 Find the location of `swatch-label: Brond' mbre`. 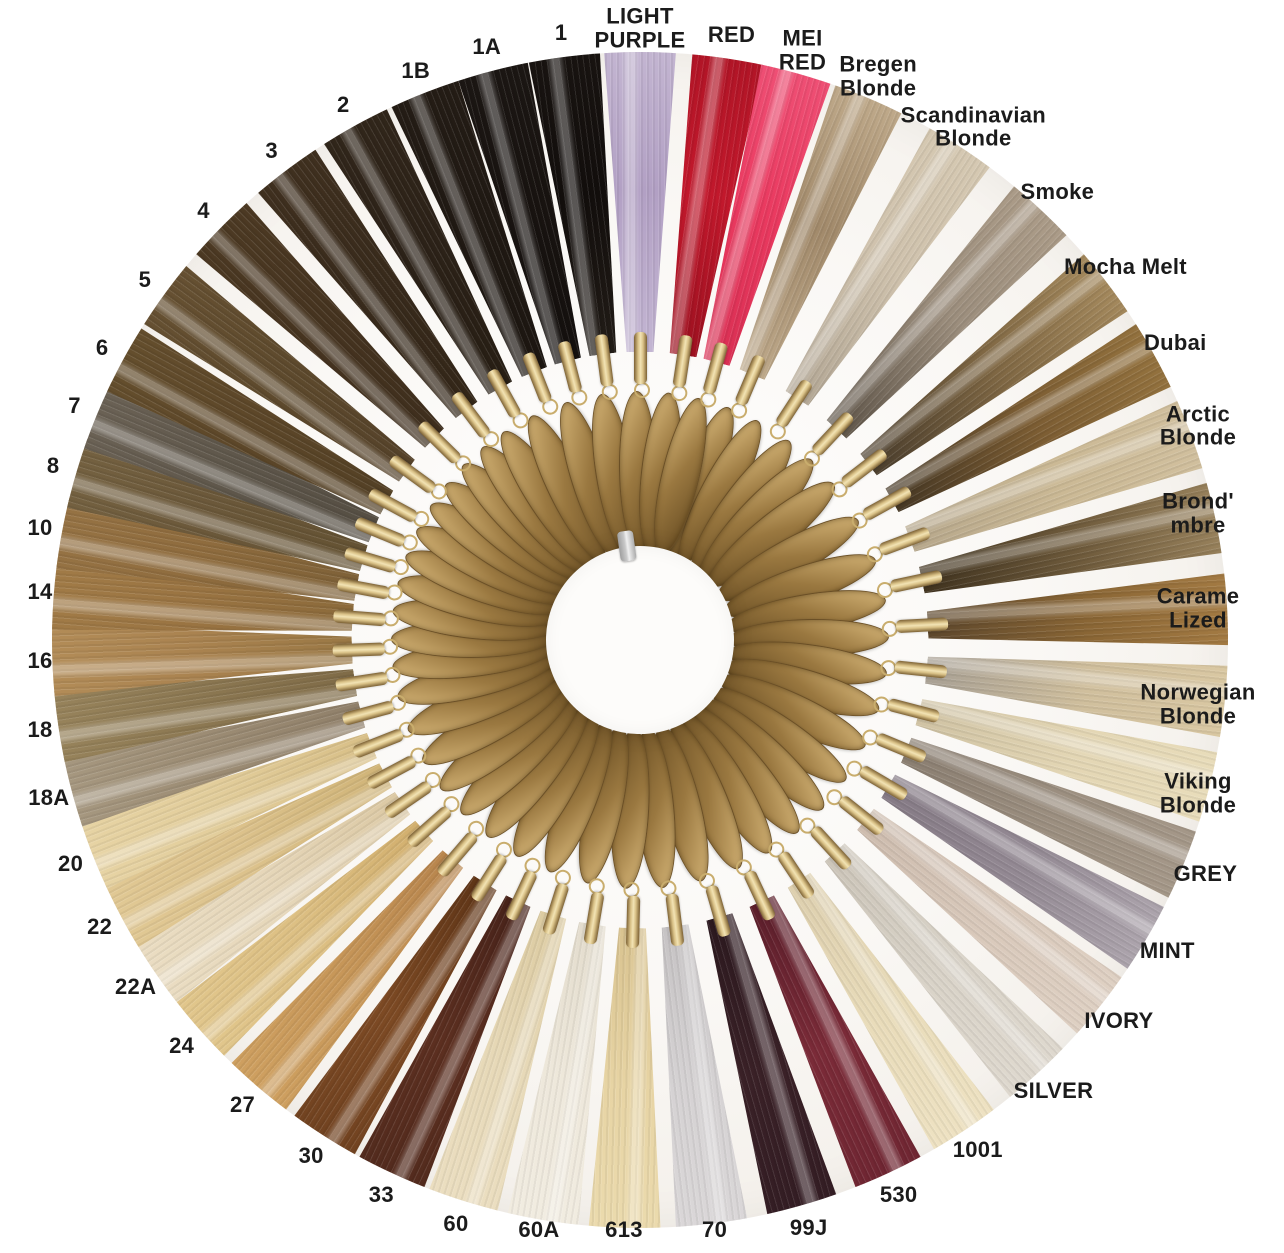

swatch-label: Brond' mbre is located at coordinates (1198, 512).